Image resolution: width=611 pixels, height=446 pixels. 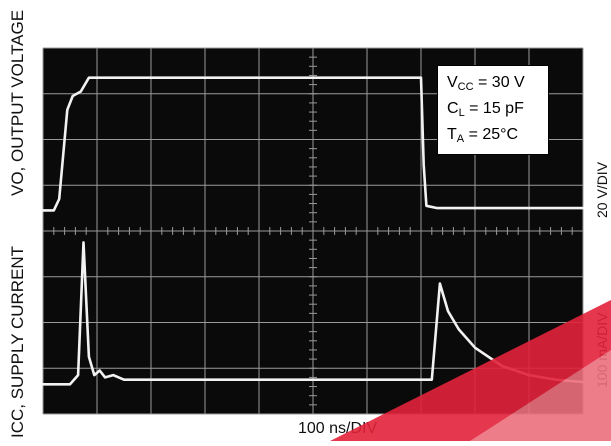 What do you see at coordinates (486, 83) in the screenshot?
I see `vcc-annotation: VCC = 30 V` at bounding box center [486, 83].